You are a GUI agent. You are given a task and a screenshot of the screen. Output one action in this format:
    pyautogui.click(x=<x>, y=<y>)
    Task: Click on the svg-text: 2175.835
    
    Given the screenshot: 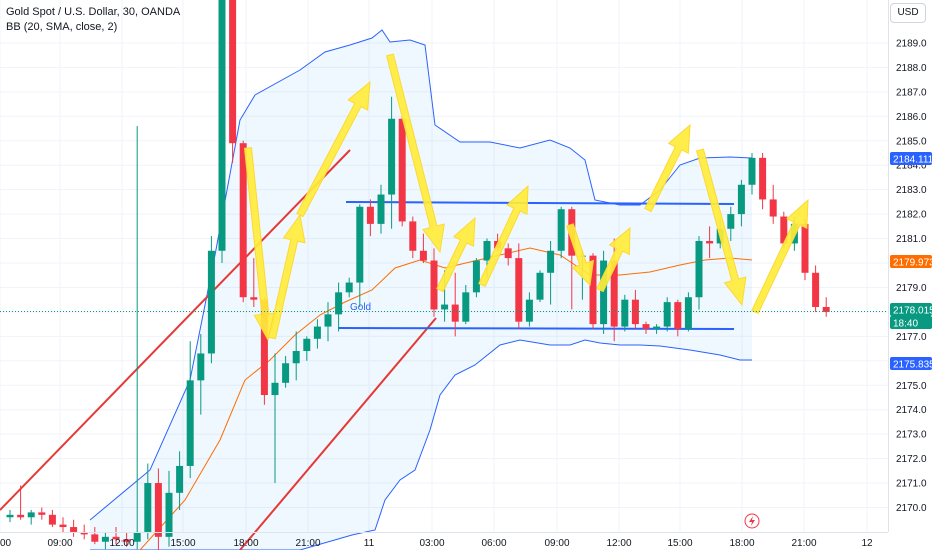 What is the action you would take?
    pyautogui.click(x=912, y=365)
    